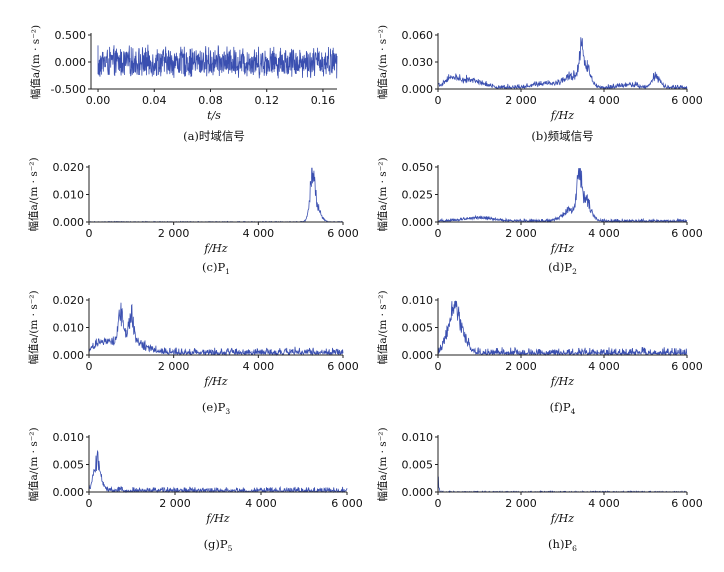 This screenshot has width=724, height=572. I want to click on series-line-a, so click(217, 61).